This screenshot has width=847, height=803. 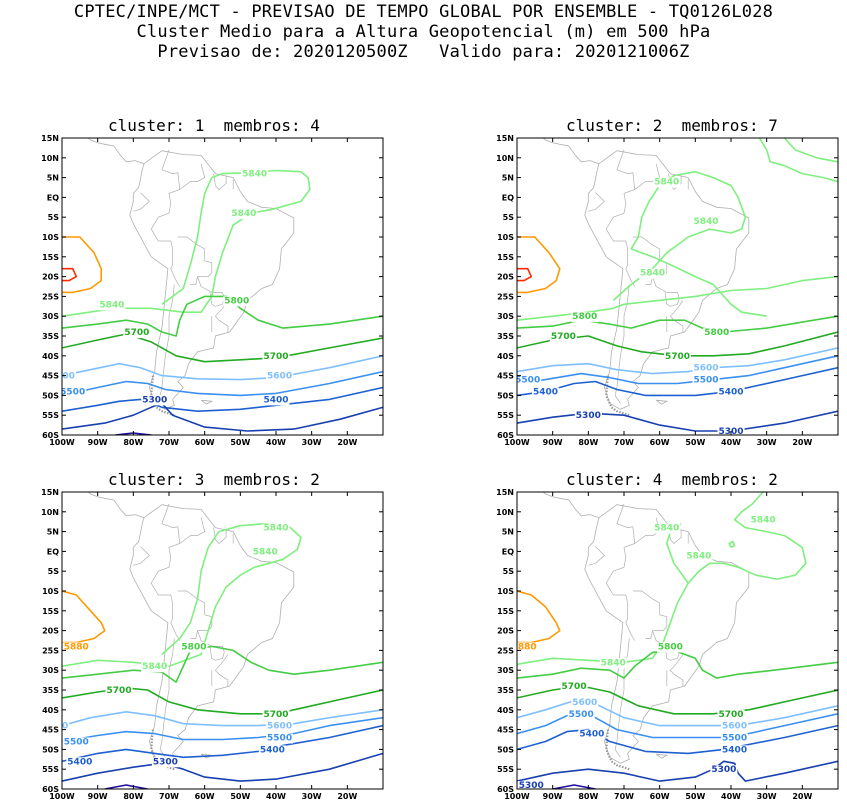 I want to click on lon-tick-label: 60W, so click(x=660, y=796).